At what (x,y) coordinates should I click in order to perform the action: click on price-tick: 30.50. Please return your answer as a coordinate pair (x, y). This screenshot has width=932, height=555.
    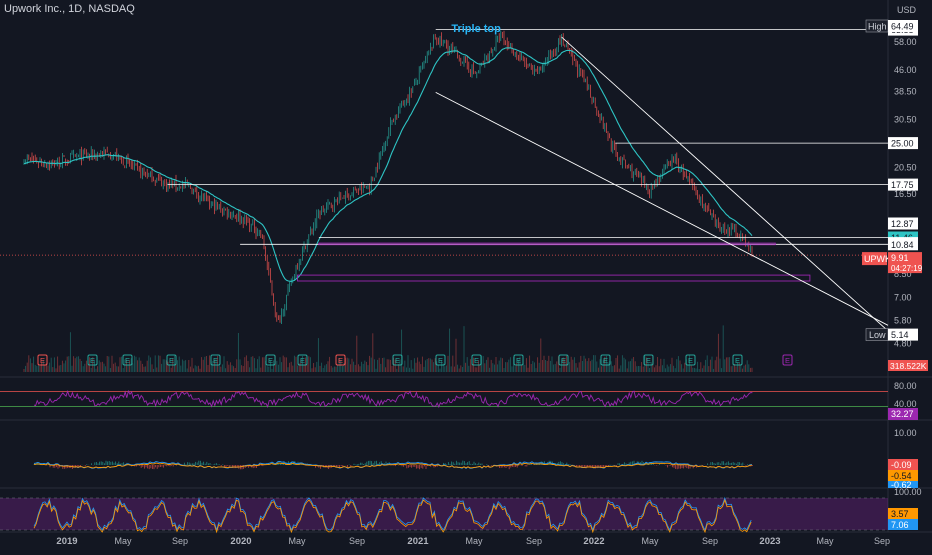
    Looking at the image, I should click on (905, 120).